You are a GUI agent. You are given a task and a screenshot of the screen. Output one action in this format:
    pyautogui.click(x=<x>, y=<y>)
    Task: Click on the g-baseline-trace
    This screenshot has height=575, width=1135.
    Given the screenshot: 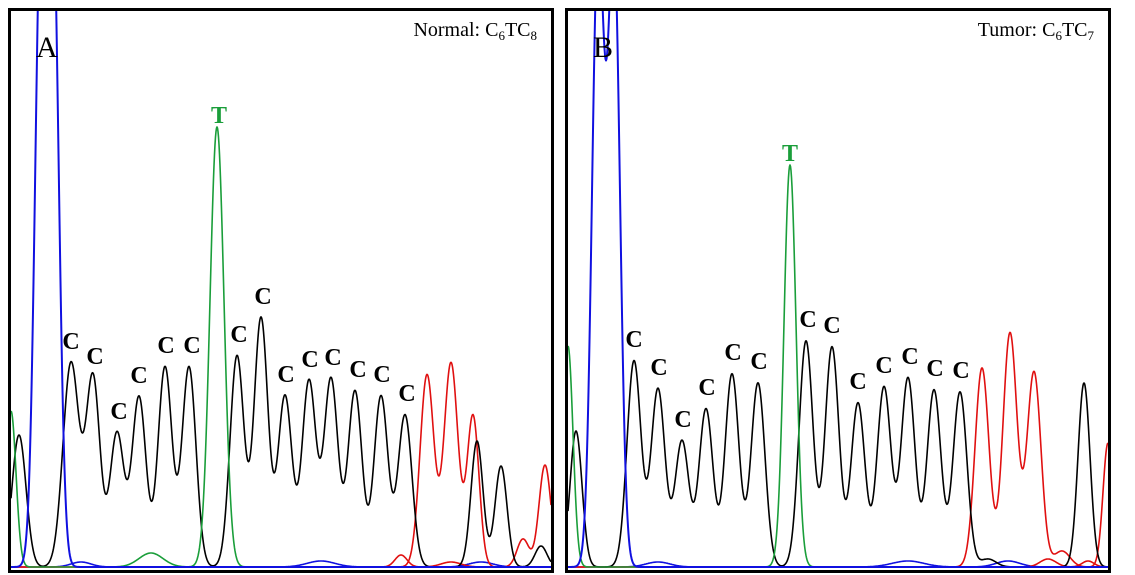 What is the action you would take?
    pyautogui.click(x=281, y=561)
    